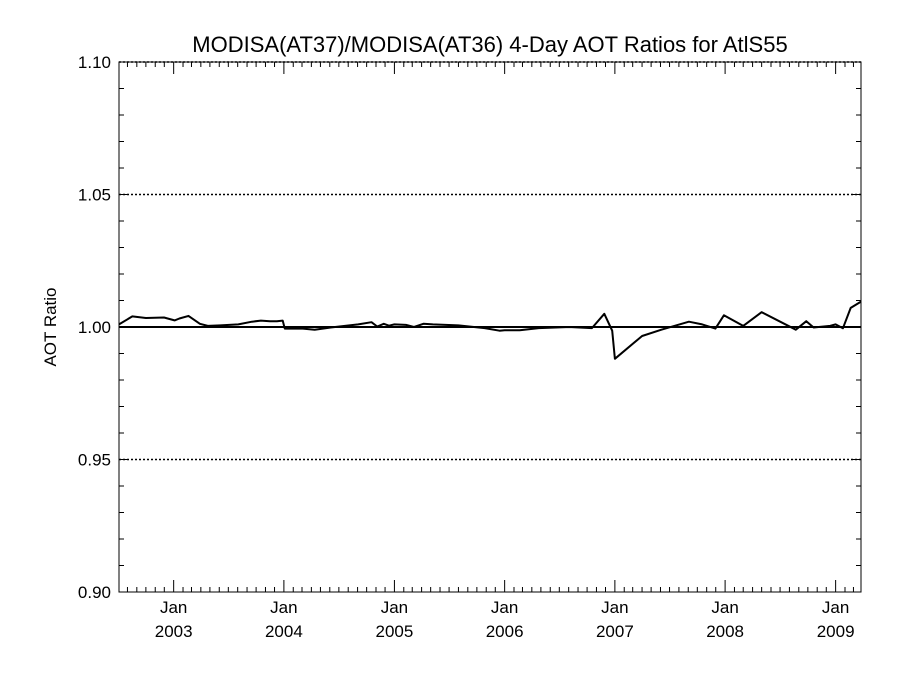 The width and height of the screenshot is (900, 675). What do you see at coordinates (50, 326) in the screenshot?
I see `y-axis-label: AOT Ratio` at bounding box center [50, 326].